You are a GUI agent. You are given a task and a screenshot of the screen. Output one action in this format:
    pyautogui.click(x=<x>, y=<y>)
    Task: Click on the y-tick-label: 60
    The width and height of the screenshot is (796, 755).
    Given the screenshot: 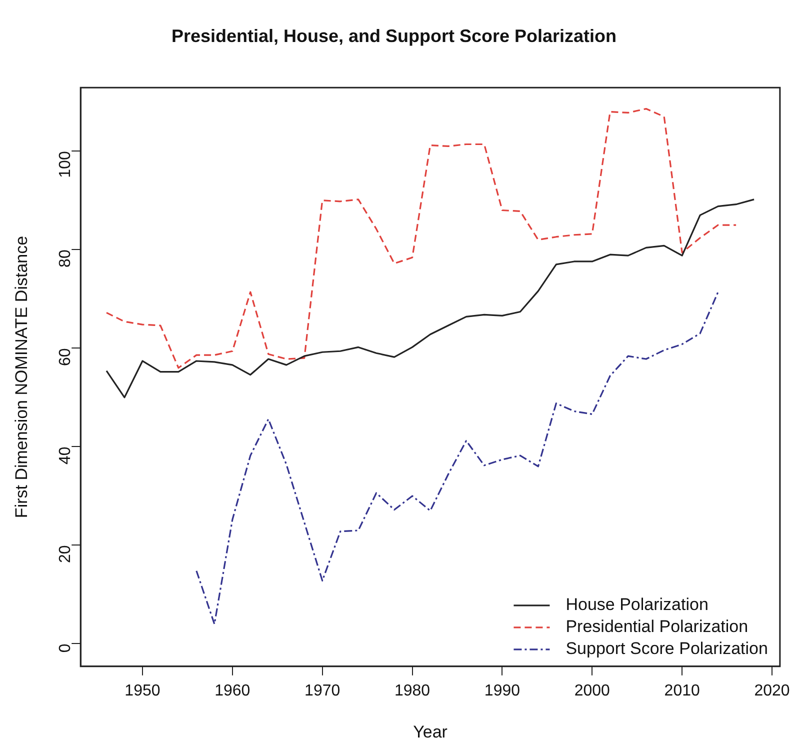 What is the action you would take?
    pyautogui.click(x=65, y=357)
    